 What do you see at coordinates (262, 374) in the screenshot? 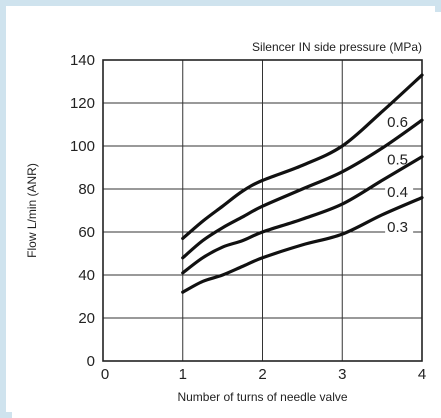
I see `x-tick-label: 2` at bounding box center [262, 374].